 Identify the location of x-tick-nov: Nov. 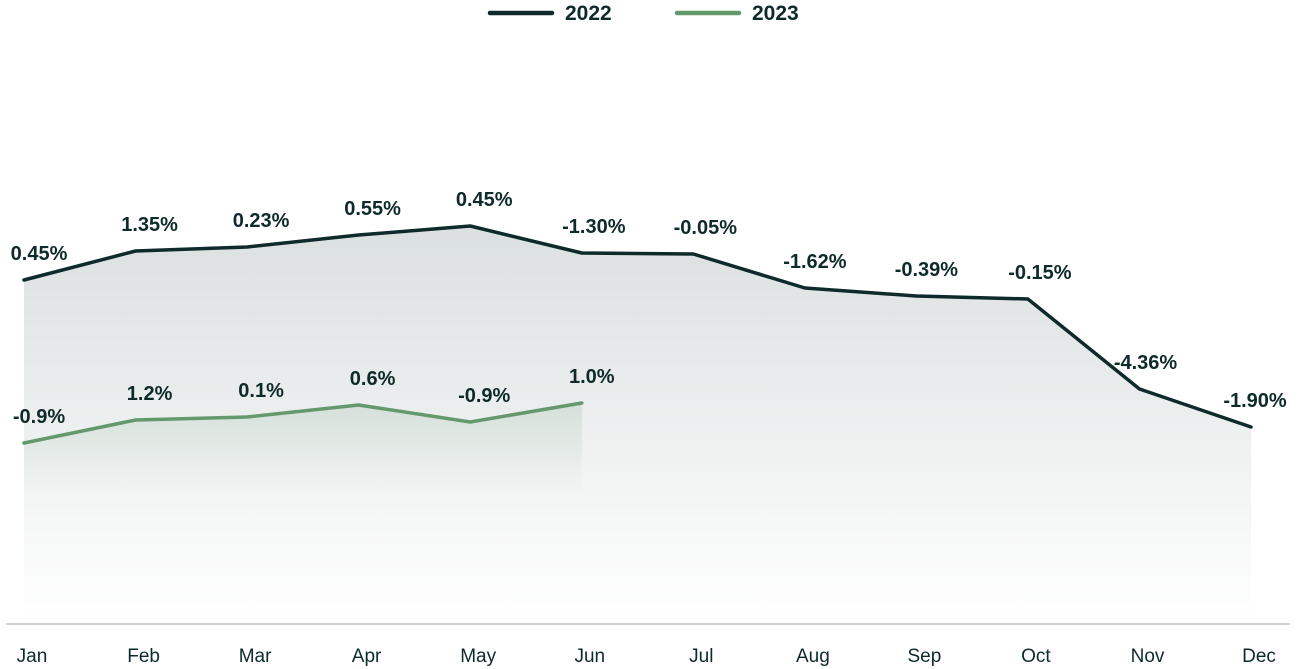
(1148, 656).